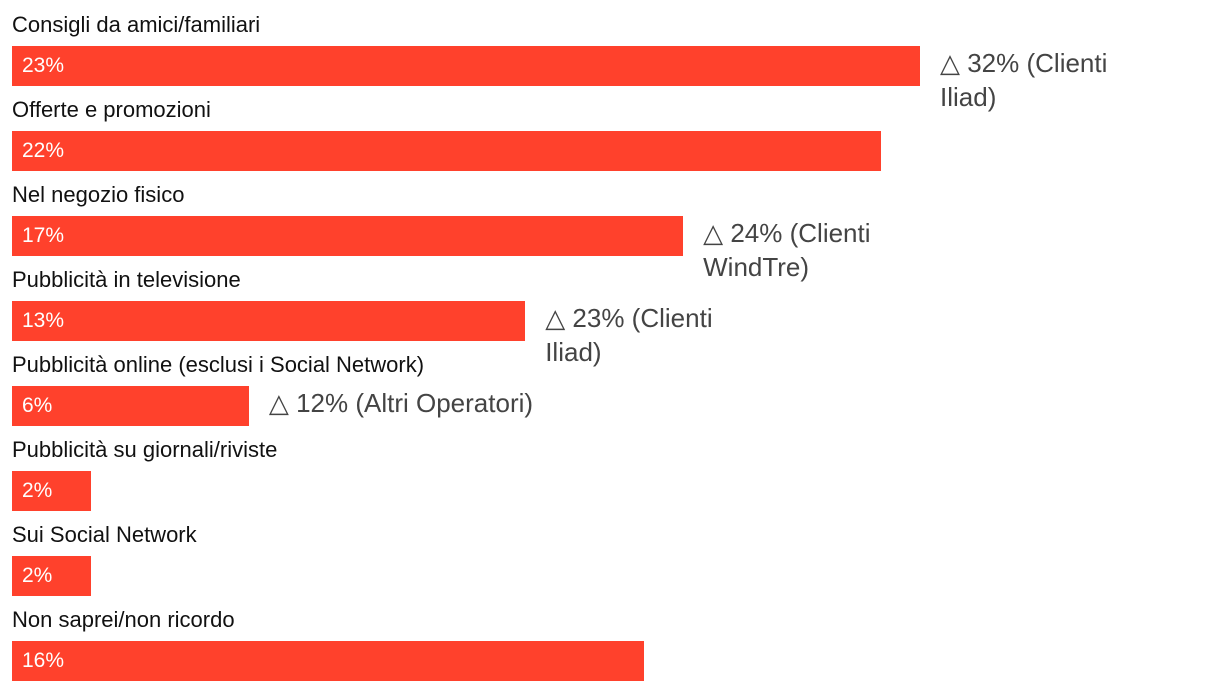 This screenshot has height=692, width=1220. Describe the element at coordinates (43, 235) in the screenshot. I see `value-label: 17%` at that location.